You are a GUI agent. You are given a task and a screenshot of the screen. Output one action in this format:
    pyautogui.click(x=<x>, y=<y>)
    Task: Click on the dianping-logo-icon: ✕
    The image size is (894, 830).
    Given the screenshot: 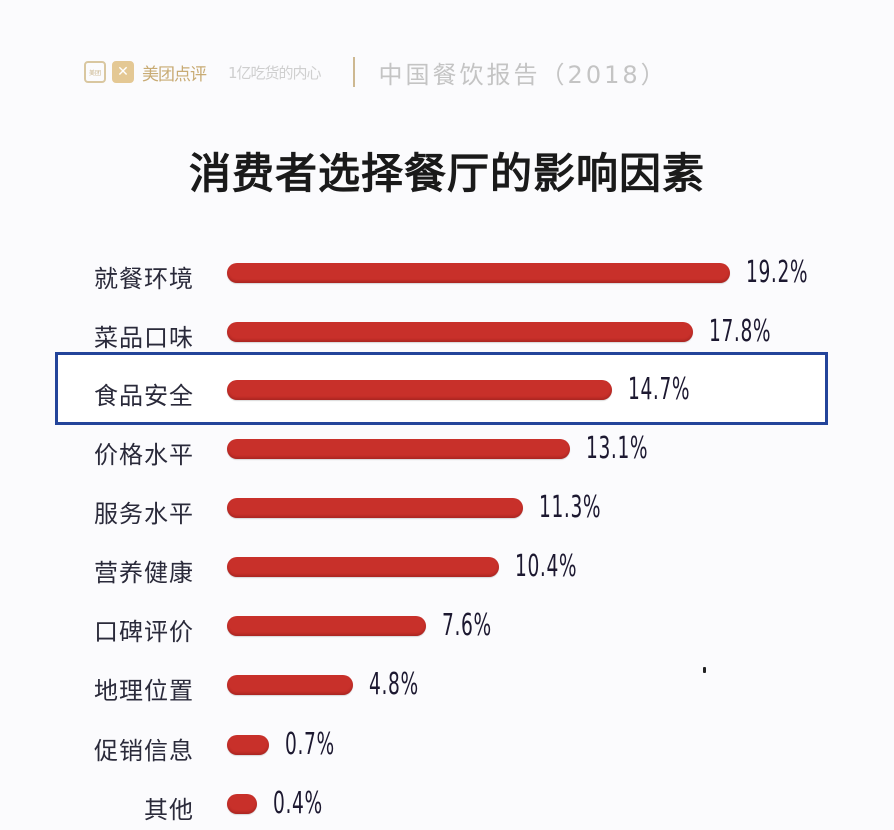 What is the action you would take?
    pyautogui.click(x=123, y=72)
    